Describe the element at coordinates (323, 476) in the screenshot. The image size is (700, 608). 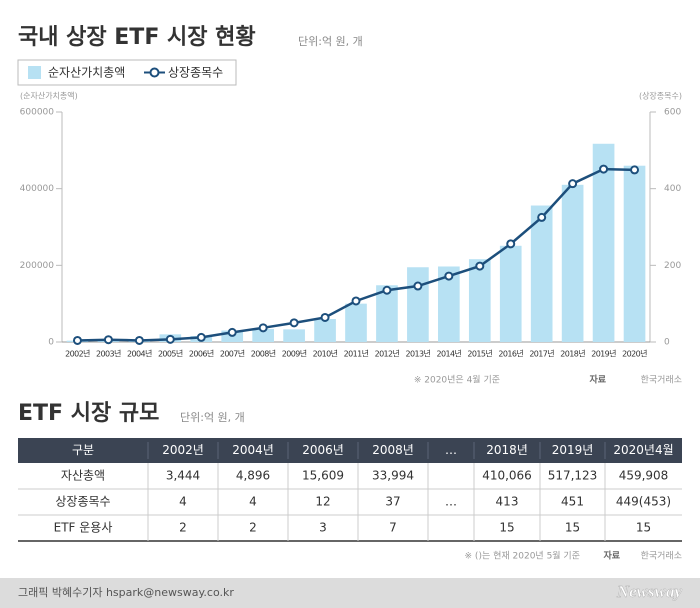
I see `table-cell: 15,609` at that location.